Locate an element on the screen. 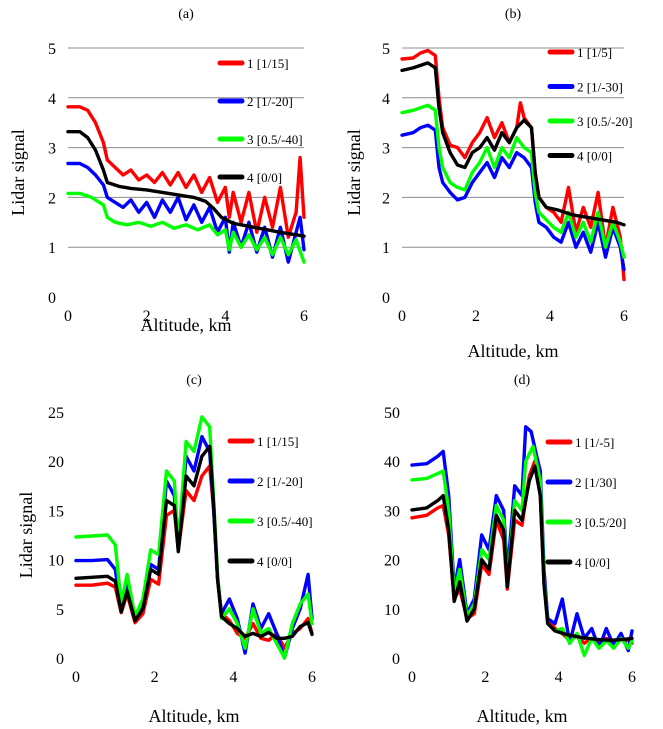 The width and height of the screenshot is (663, 729). legend-entry: 2 [1/30] is located at coordinates (596, 482).